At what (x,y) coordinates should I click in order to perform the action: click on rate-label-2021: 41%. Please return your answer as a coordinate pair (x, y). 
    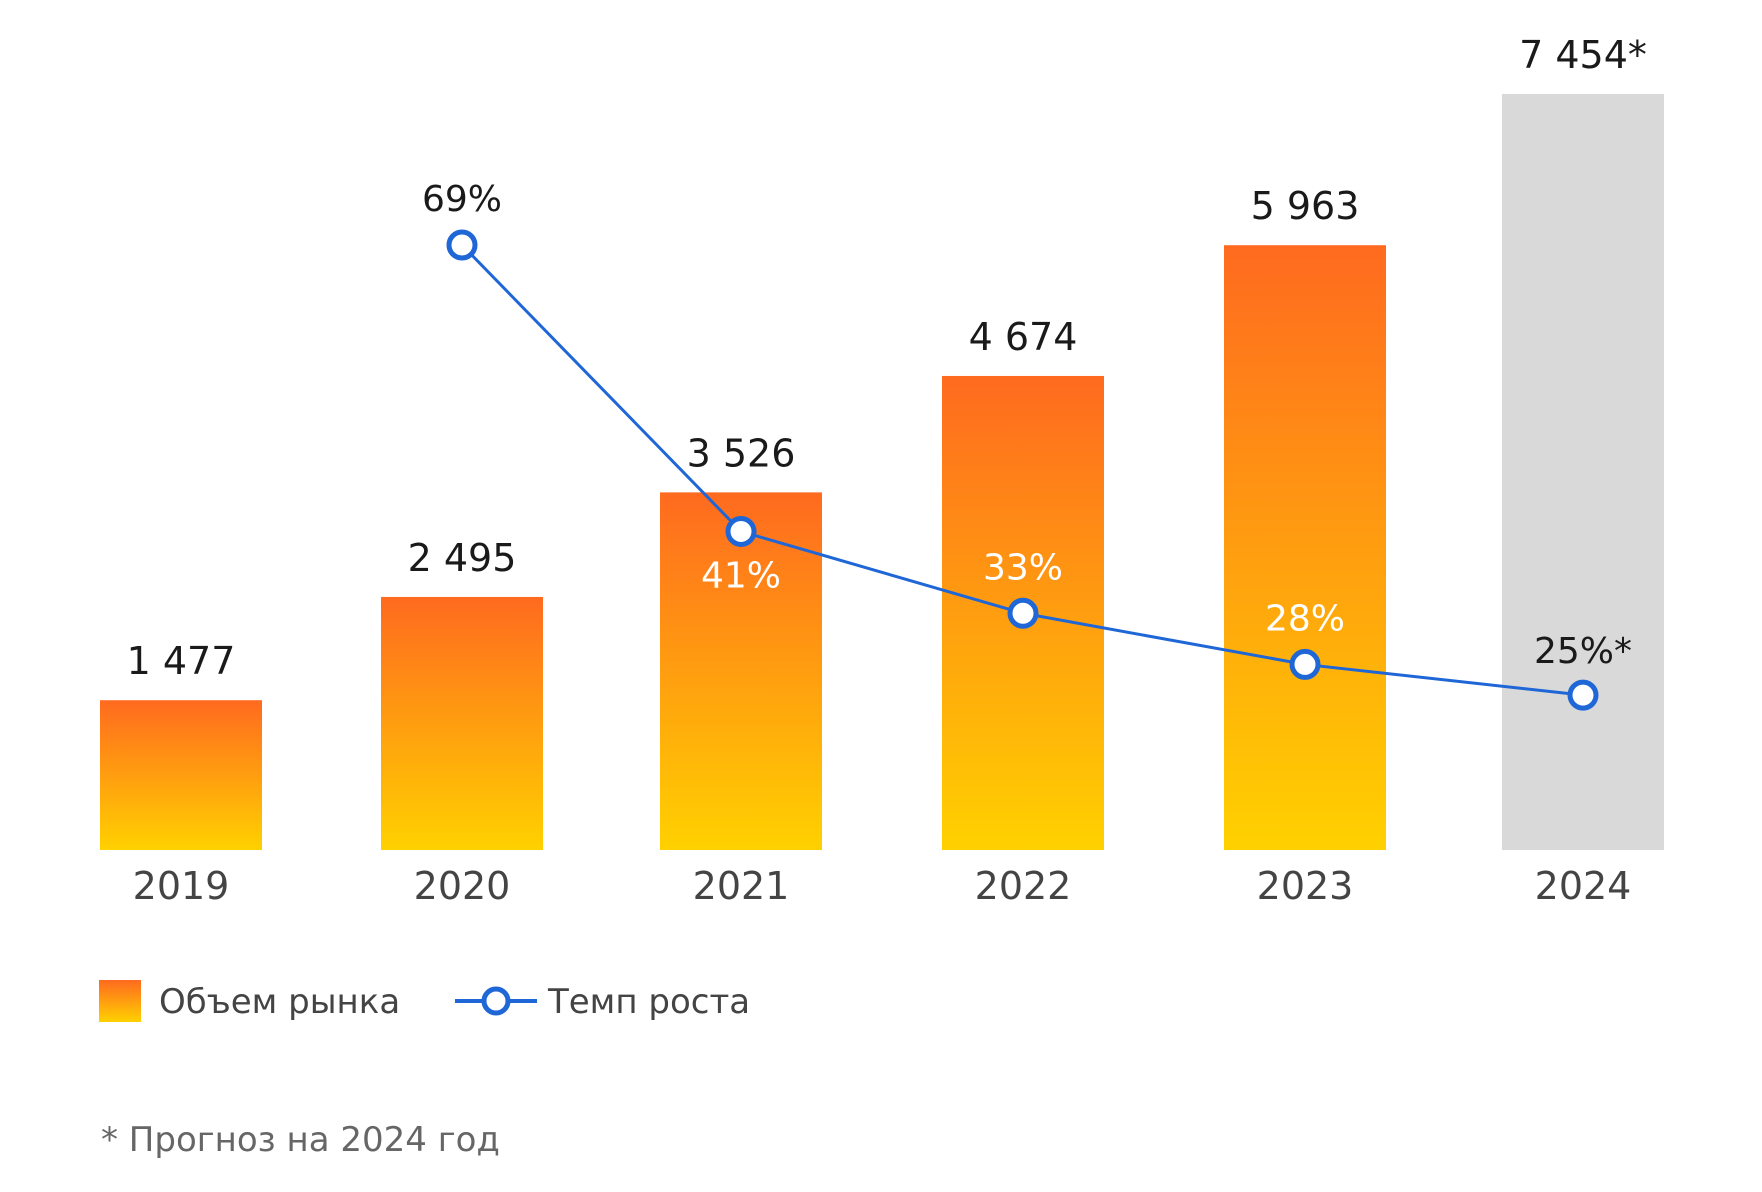
    Looking at the image, I should click on (741, 575).